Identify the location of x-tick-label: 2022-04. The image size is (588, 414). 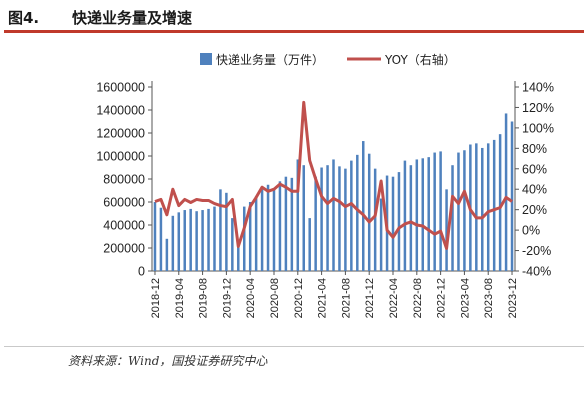
(394, 298).